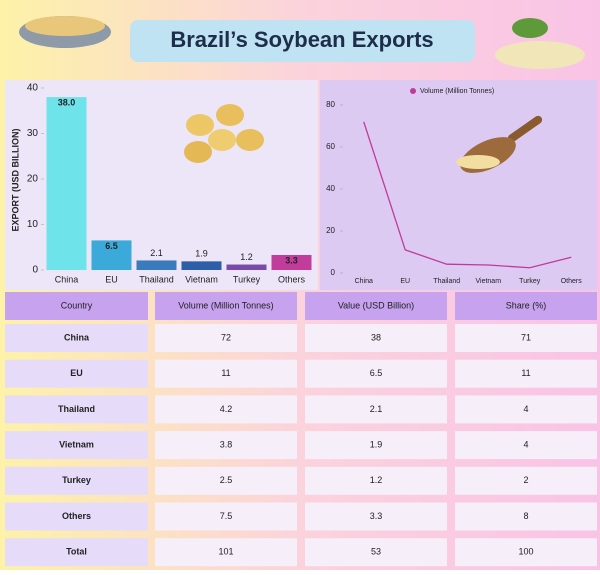 Image resolution: width=600 pixels, height=575 pixels. I want to click on y-tick-label: 60, so click(330, 146).